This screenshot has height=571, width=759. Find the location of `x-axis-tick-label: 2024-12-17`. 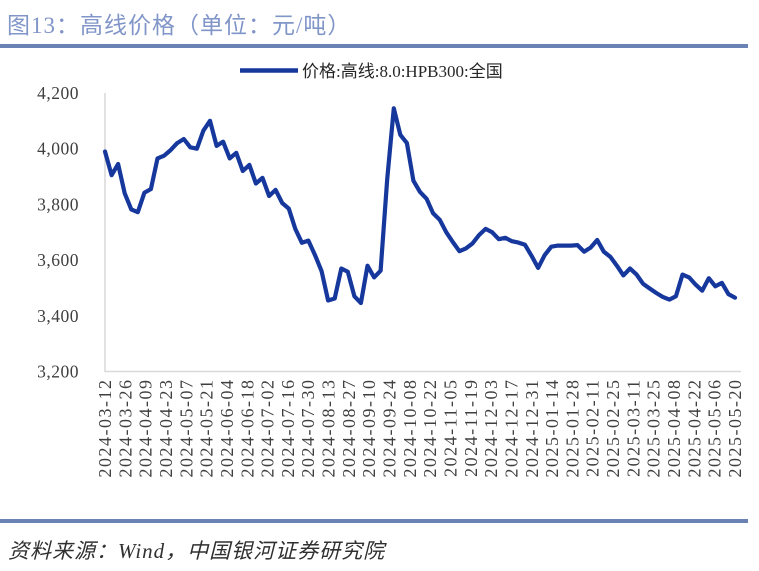

x-axis-tick-label: 2024-12-17 is located at coordinates (511, 428).